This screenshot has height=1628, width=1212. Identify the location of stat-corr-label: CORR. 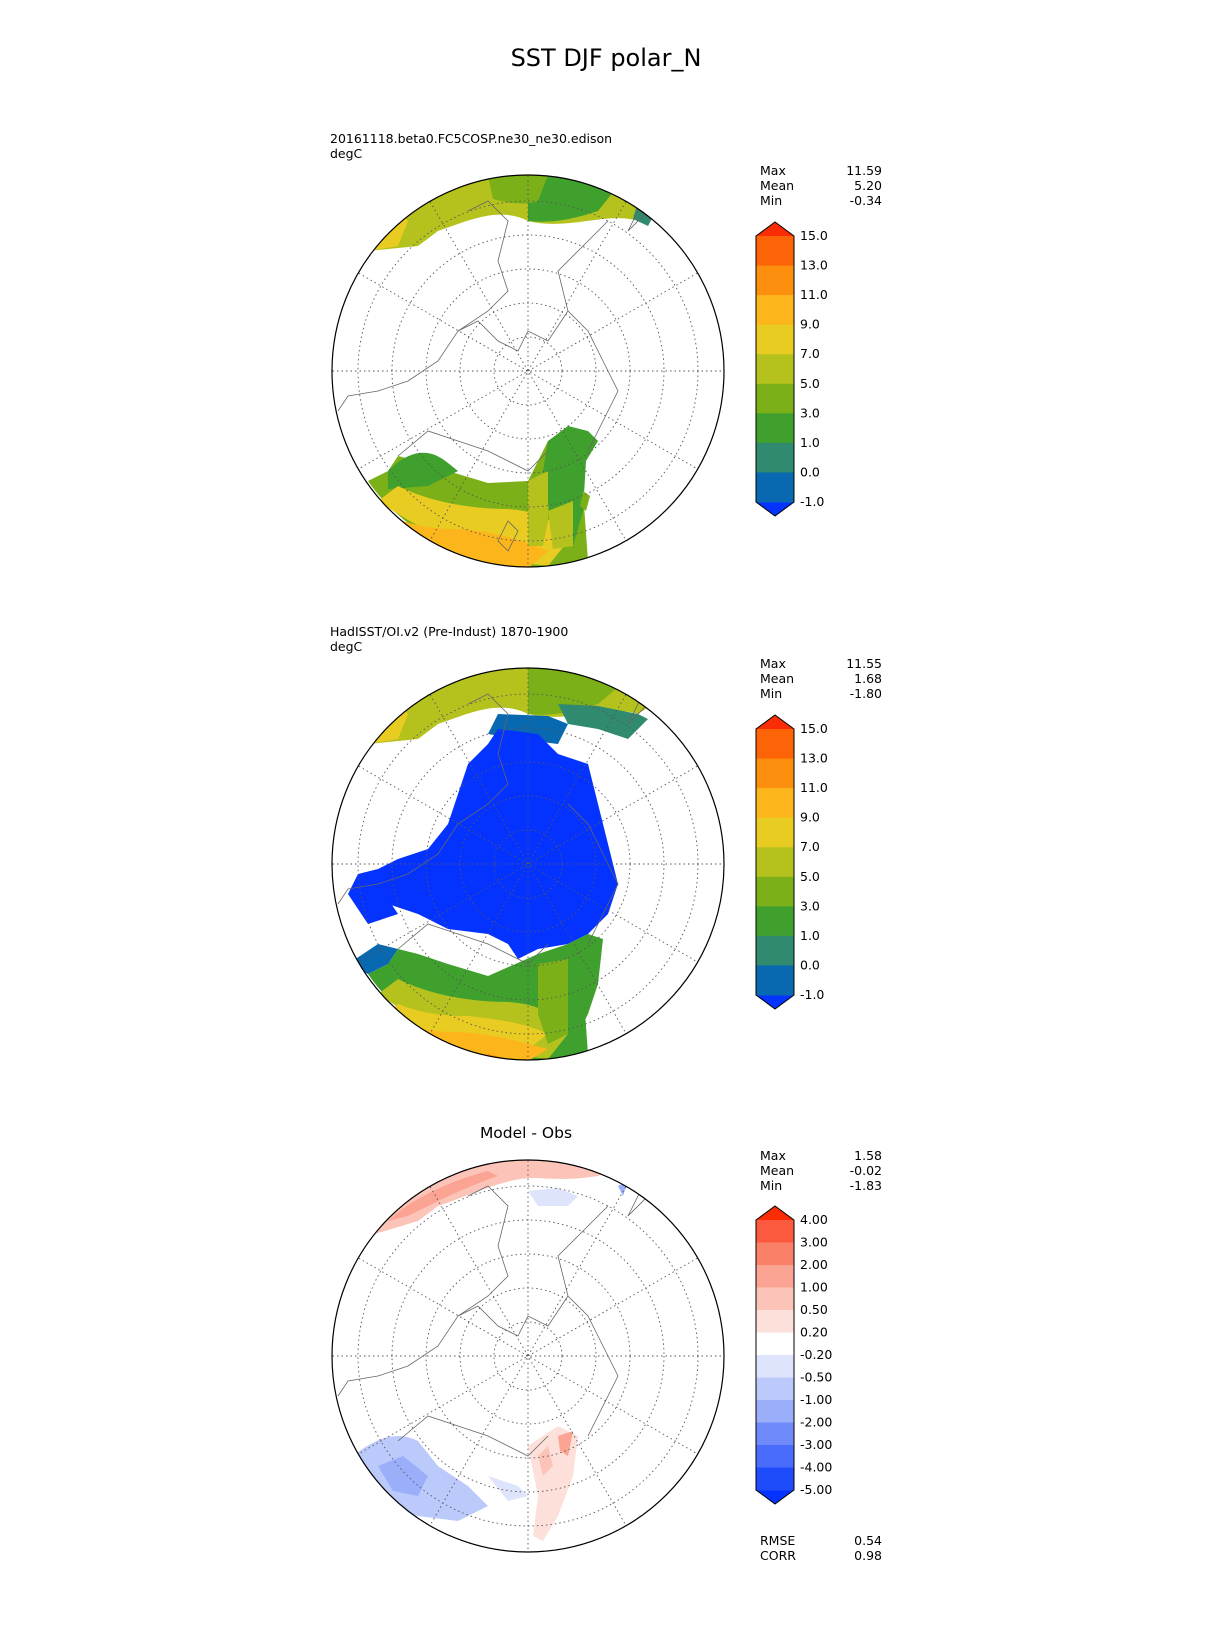
(778, 1555).